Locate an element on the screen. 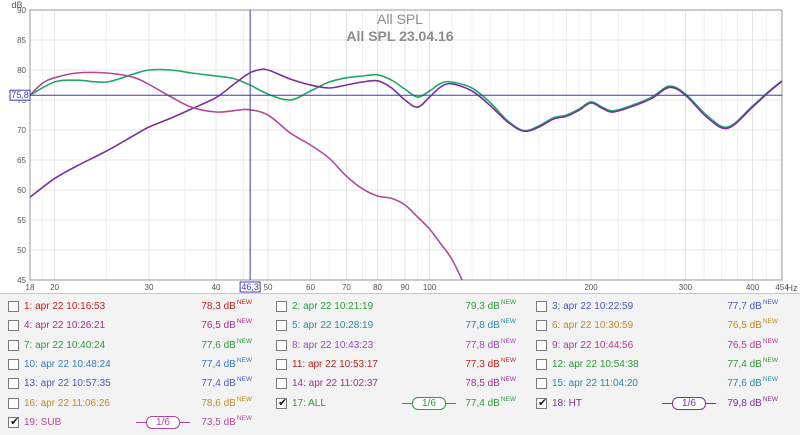 This screenshot has height=435, width=800. legend-item: 18: HT1/679,8 dBNEW is located at coordinates (659, 404).